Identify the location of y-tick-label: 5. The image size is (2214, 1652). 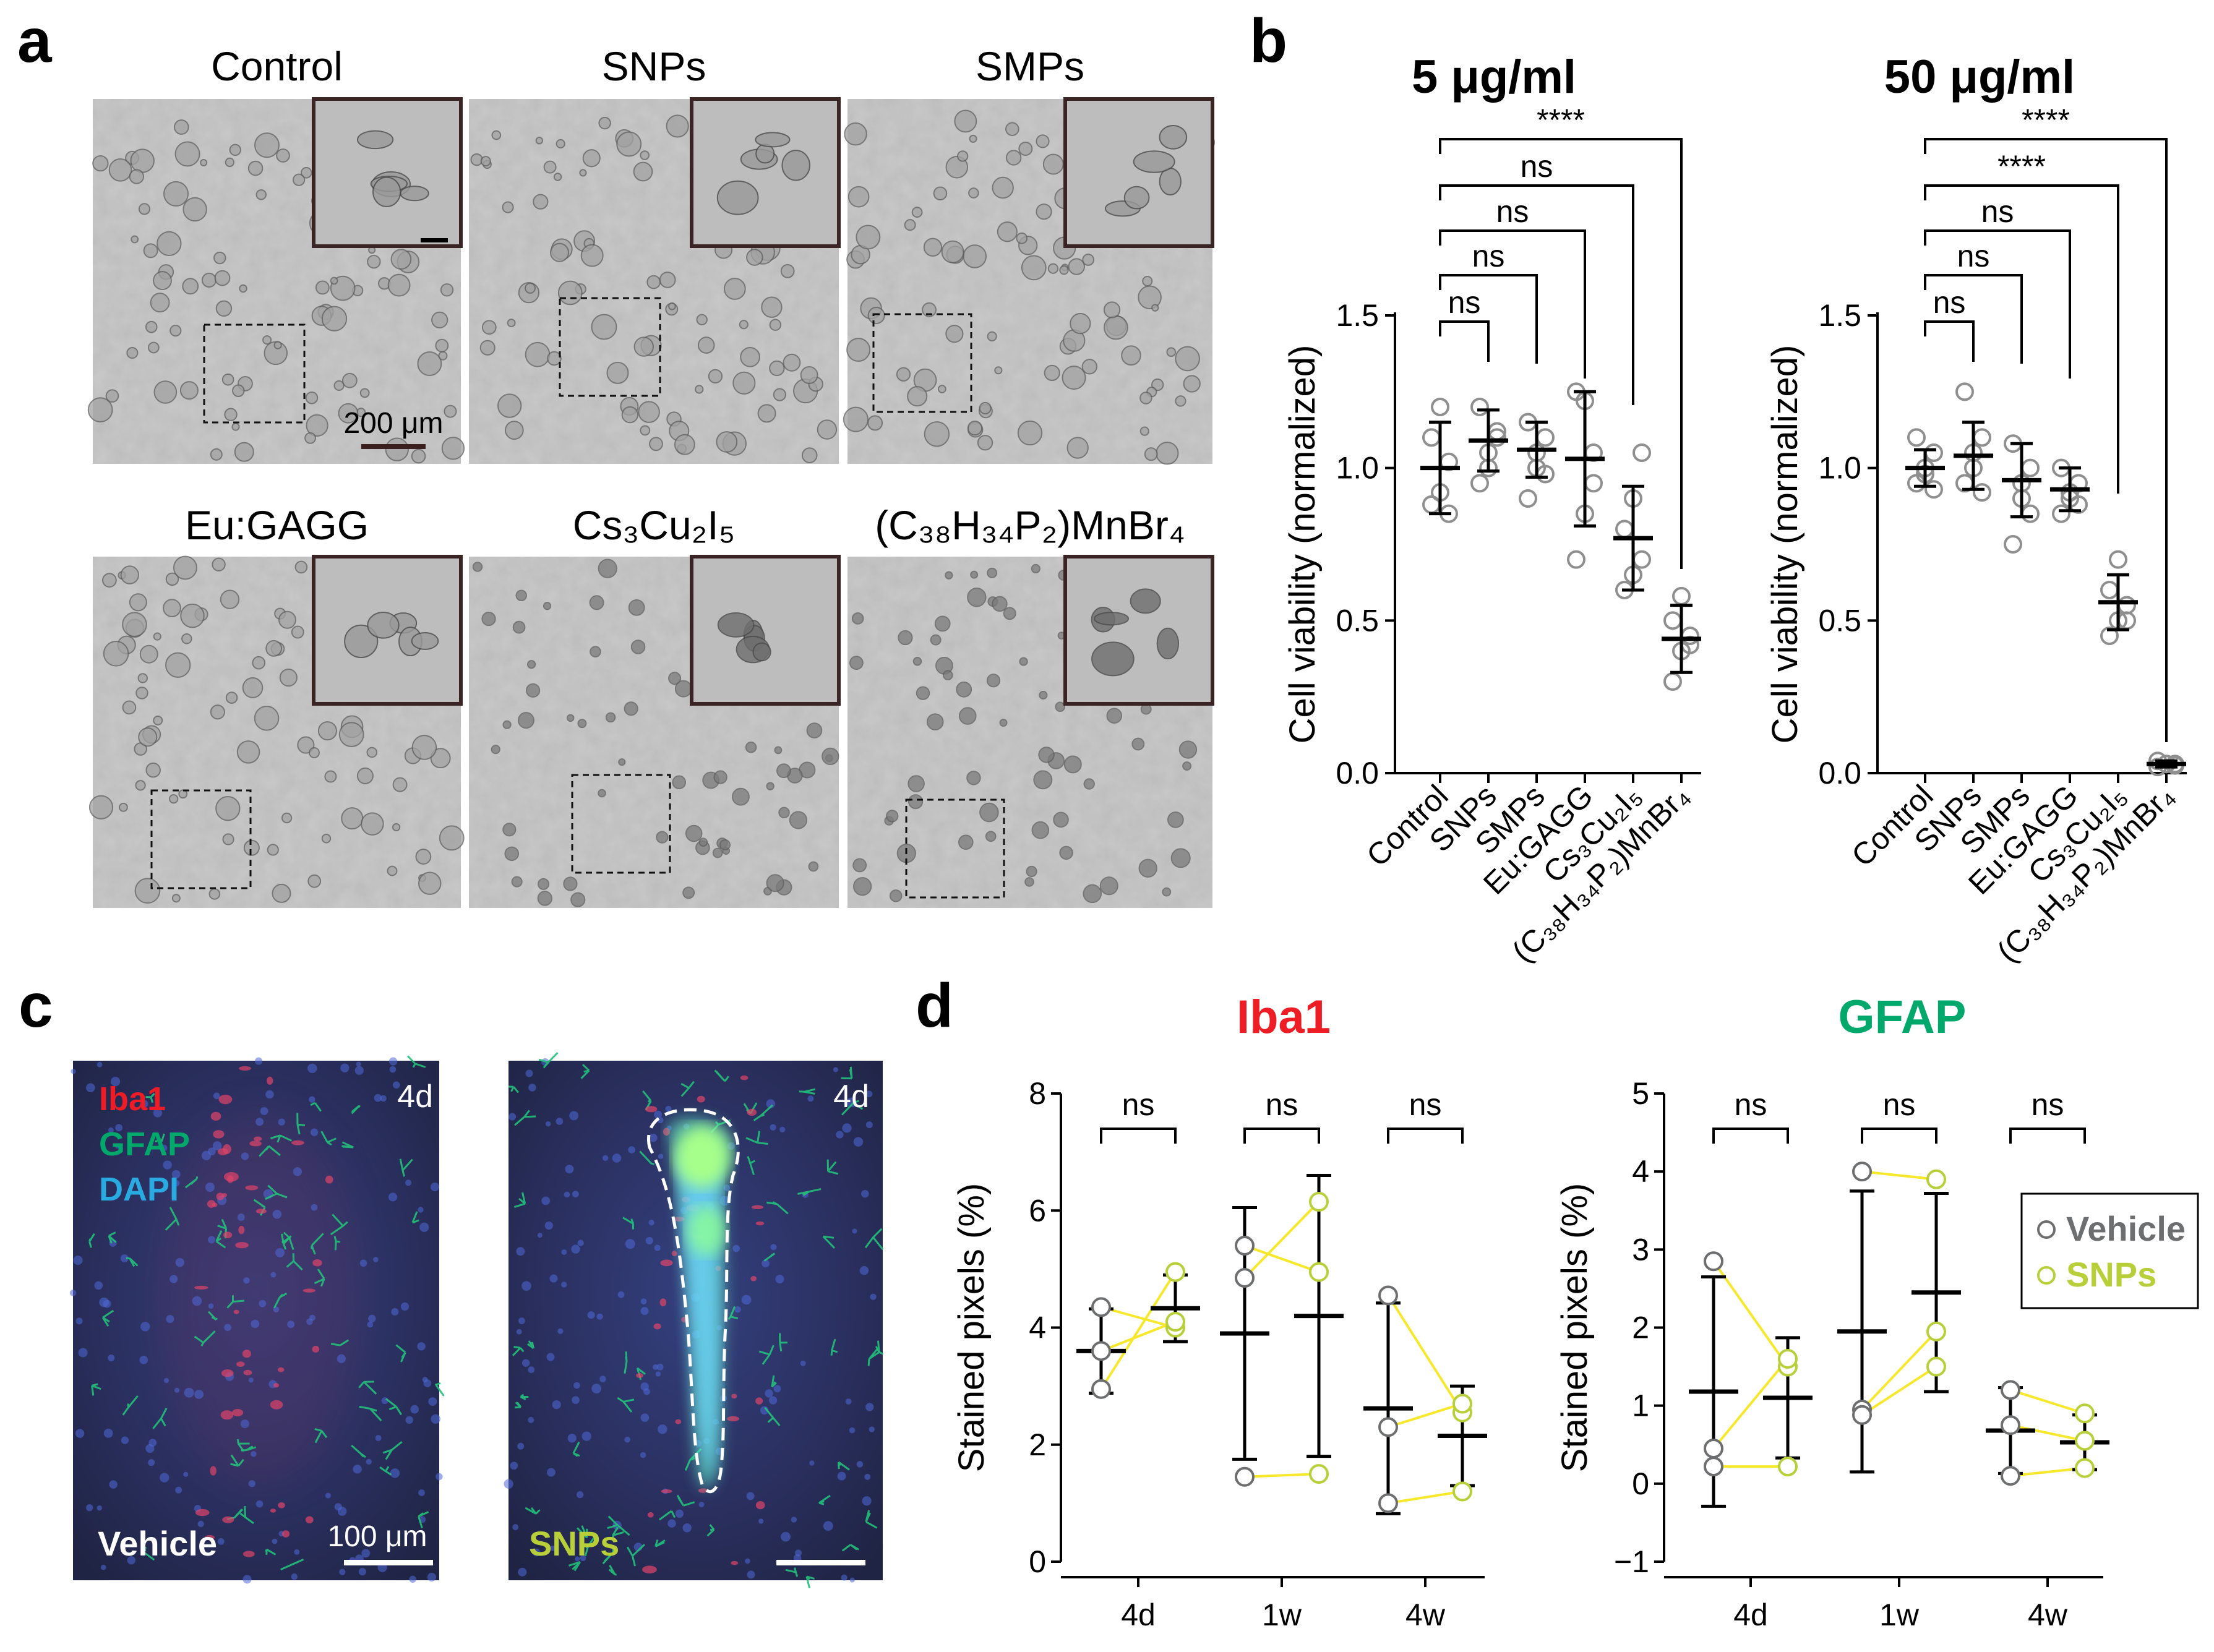
(1640, 1093).